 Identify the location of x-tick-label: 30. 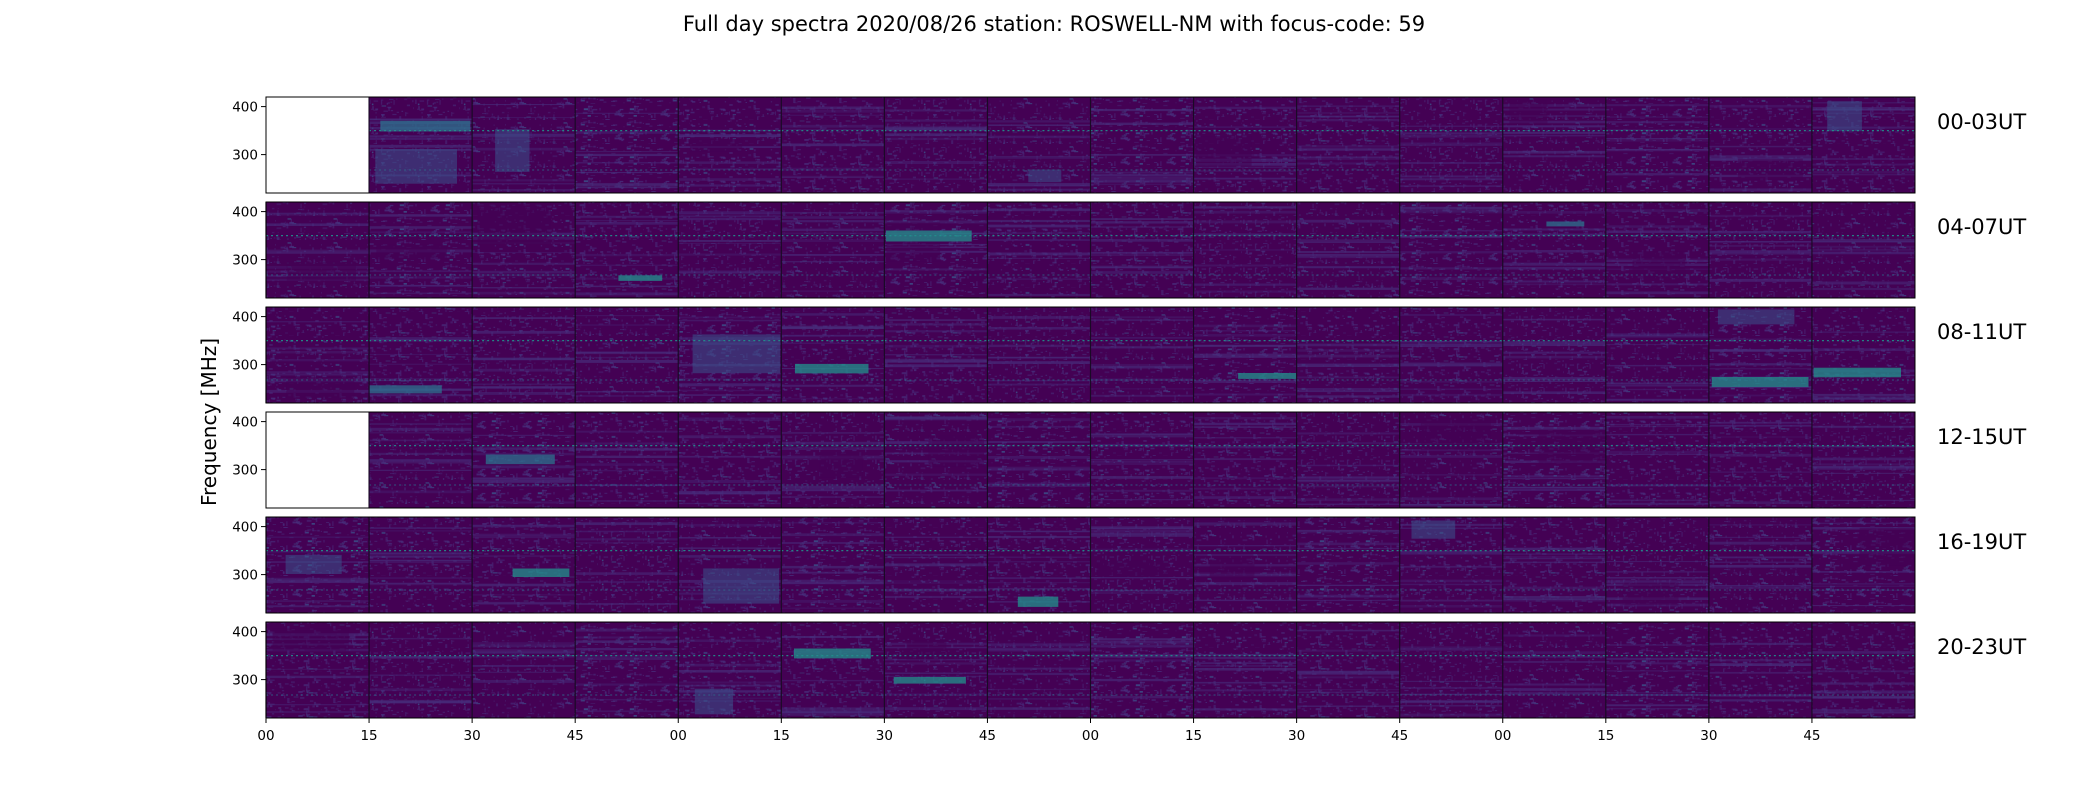
(884, 736).